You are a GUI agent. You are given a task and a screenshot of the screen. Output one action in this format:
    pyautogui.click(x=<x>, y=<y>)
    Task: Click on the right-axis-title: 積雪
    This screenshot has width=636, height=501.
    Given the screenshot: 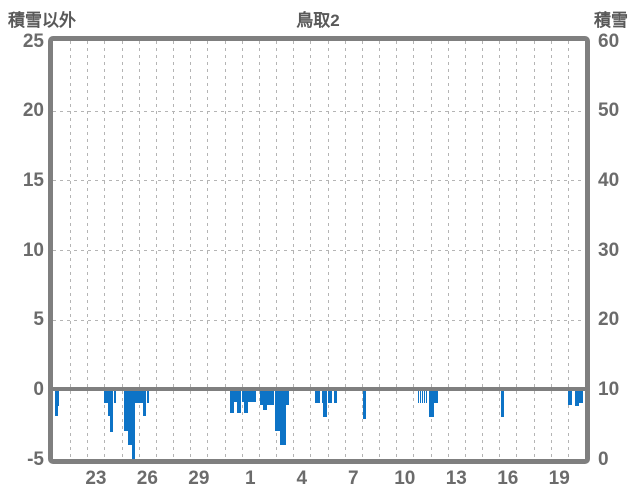 What is the action you would take?
    pyautogui.click(x=611, y=20)
    